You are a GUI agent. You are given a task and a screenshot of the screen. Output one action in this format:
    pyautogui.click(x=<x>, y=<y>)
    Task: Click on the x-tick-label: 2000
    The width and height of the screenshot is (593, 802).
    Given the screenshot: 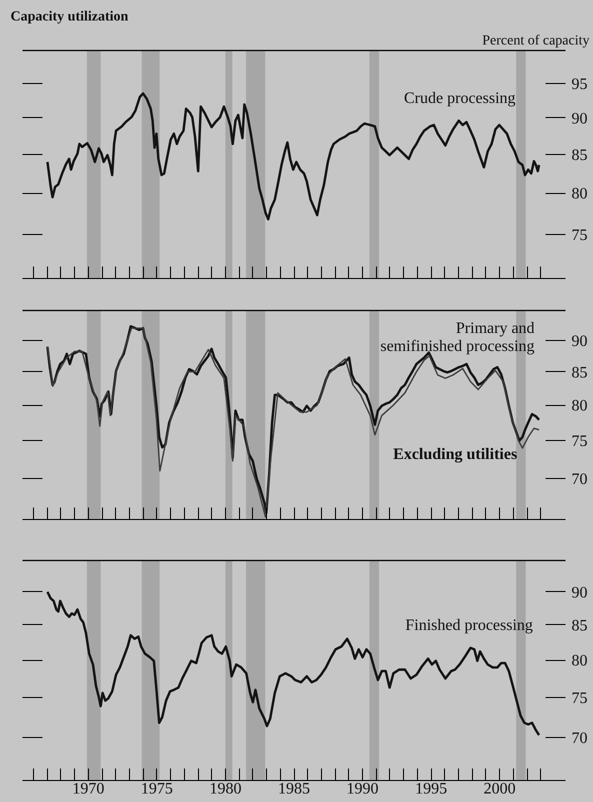 What is the action you would take?
    pyautogui.click(x=500, y=789)
    